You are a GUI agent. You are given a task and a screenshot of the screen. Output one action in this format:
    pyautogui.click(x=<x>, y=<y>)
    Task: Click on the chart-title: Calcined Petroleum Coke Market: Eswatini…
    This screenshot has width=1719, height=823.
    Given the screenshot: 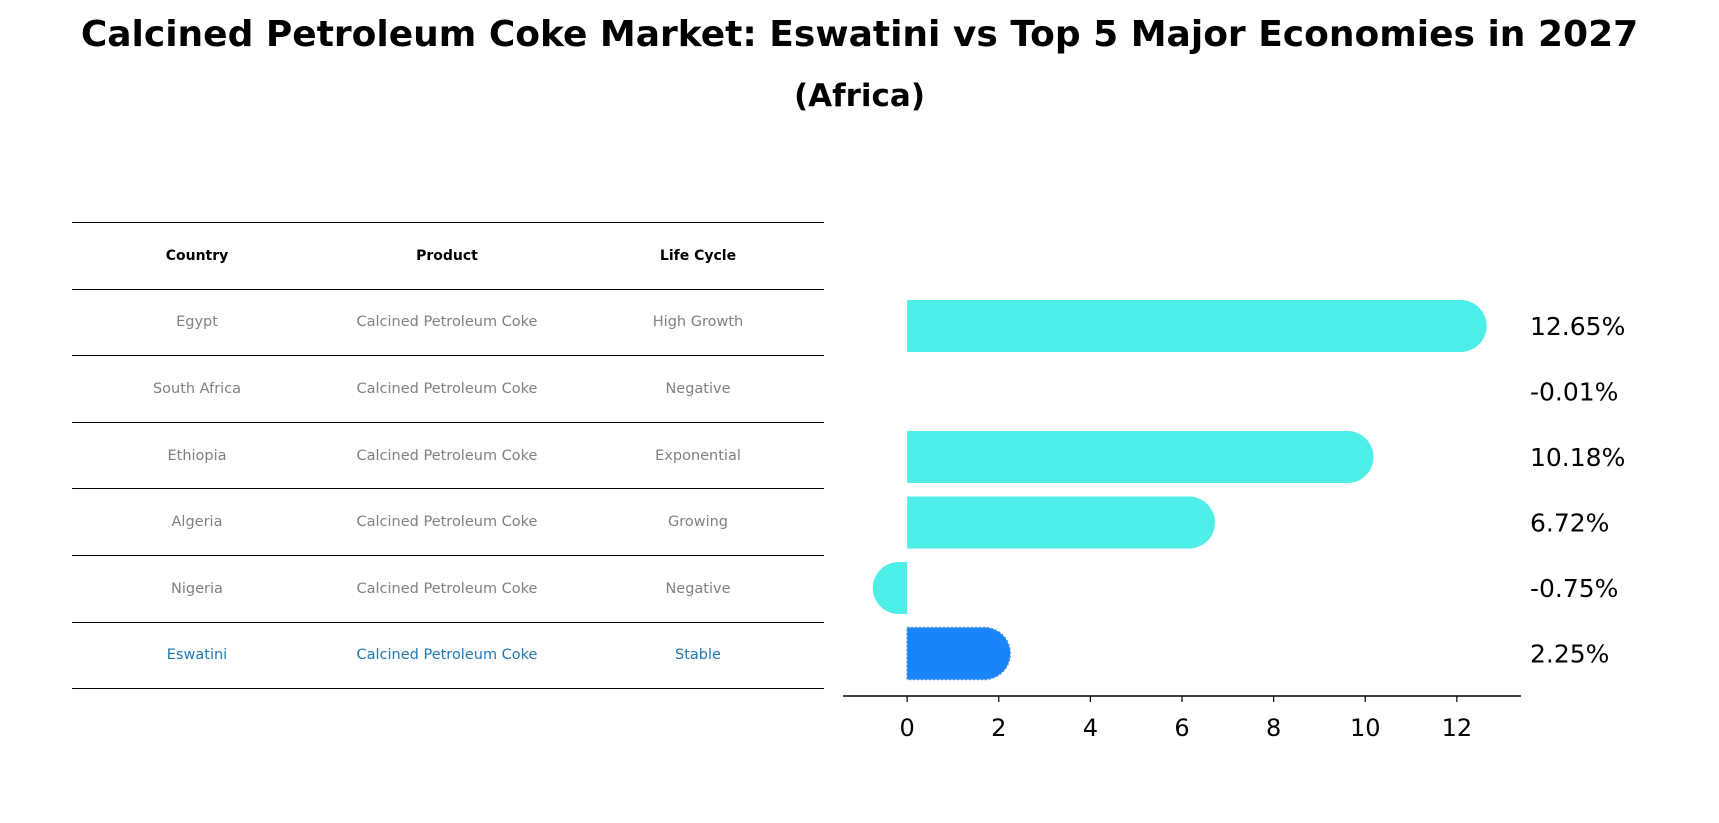 What is the action you would take?
    pyautogui.click(x=859, y=34)
    